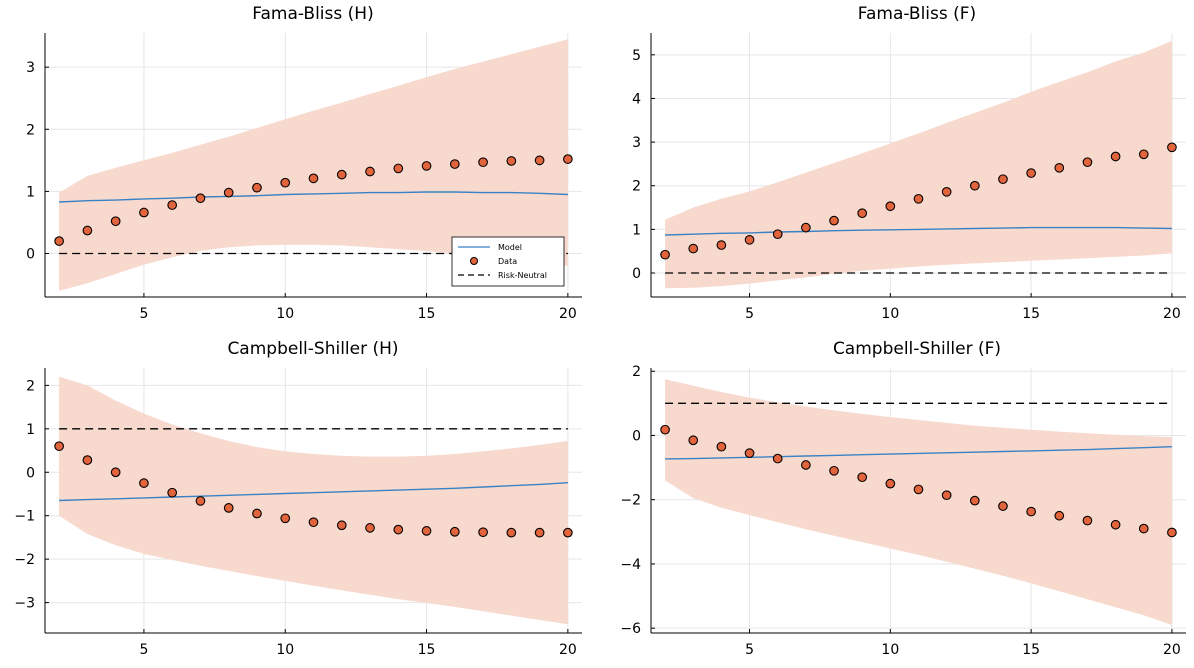  I want to click on subplot-title: Campbell-Shiller (F), so click(917, 349).